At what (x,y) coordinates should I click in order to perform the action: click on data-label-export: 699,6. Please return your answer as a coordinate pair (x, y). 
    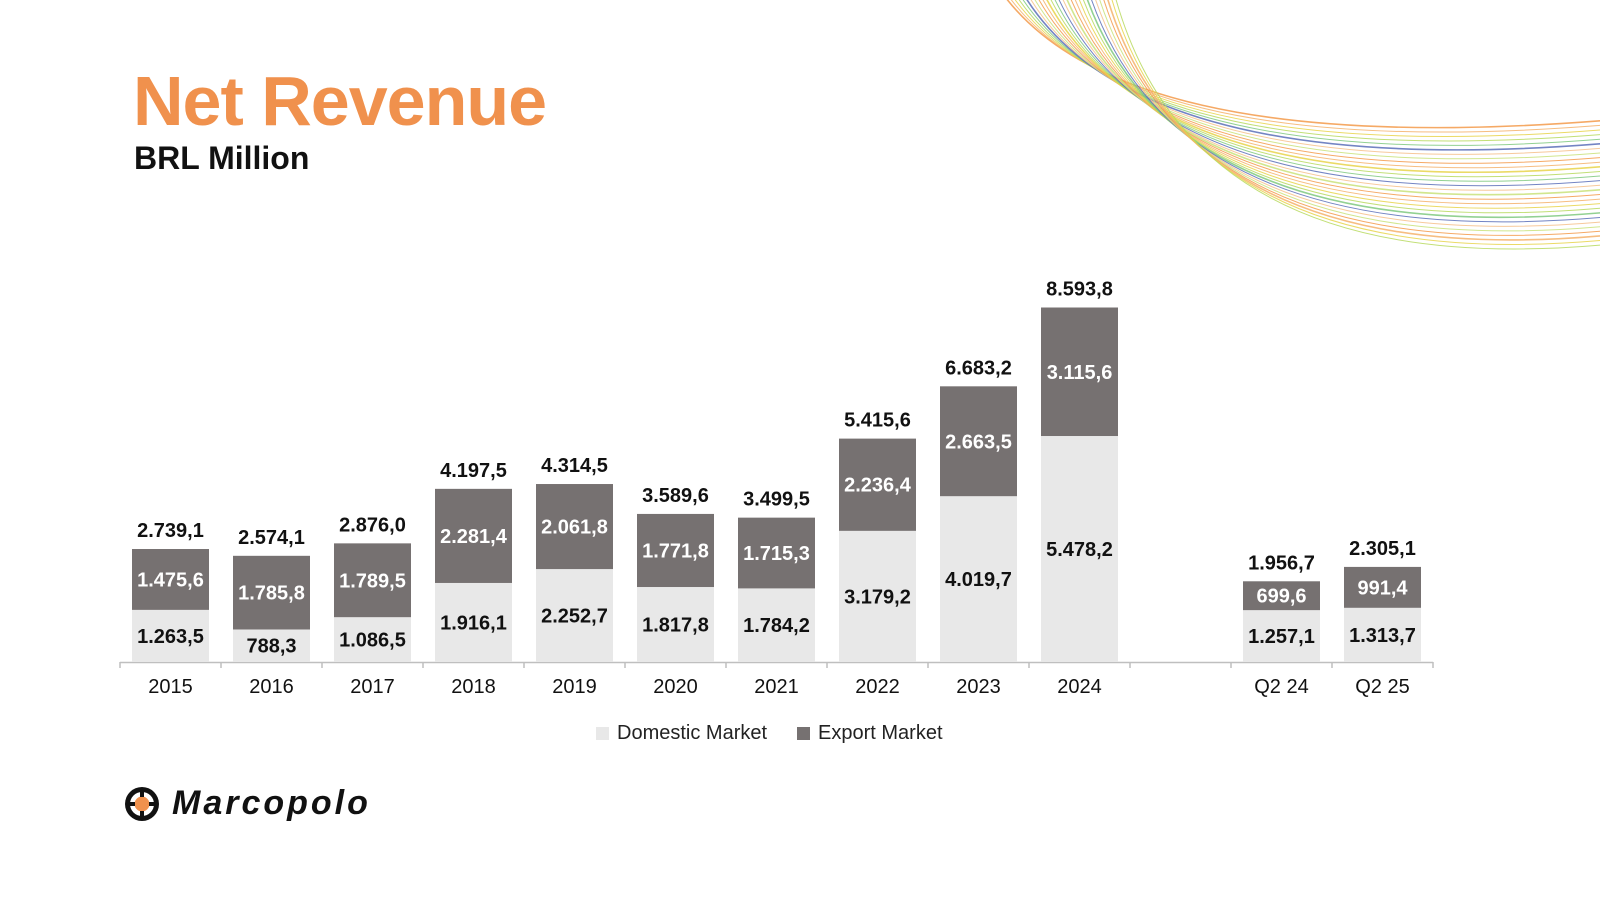
    Looking at the image, I should click on (1281, 597).